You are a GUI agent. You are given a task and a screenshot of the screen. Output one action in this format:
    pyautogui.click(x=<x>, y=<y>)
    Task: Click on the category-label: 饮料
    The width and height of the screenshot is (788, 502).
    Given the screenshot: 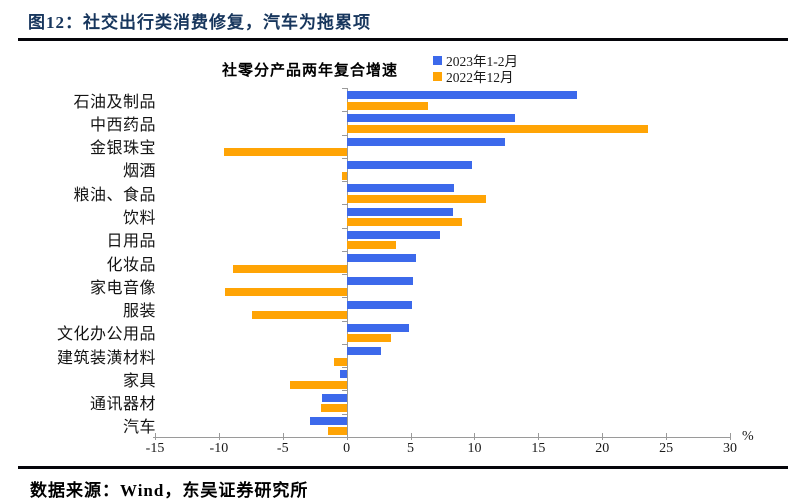 What is the action you would take?
    pyautogui.click(x=139, y=218)
    